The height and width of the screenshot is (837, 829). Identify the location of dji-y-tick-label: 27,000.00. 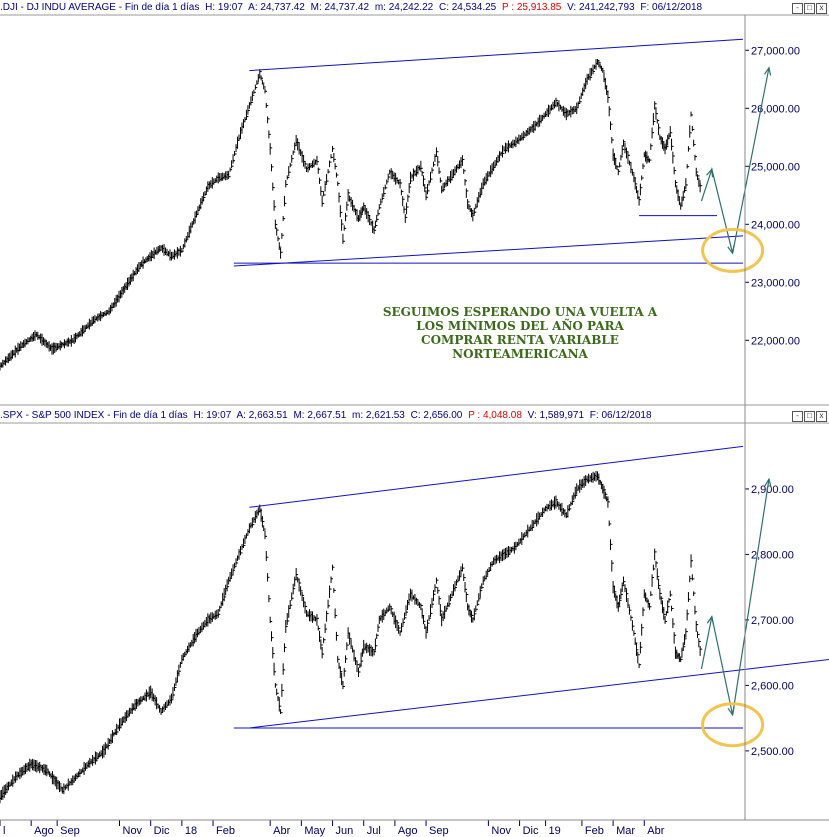
(775, 51).